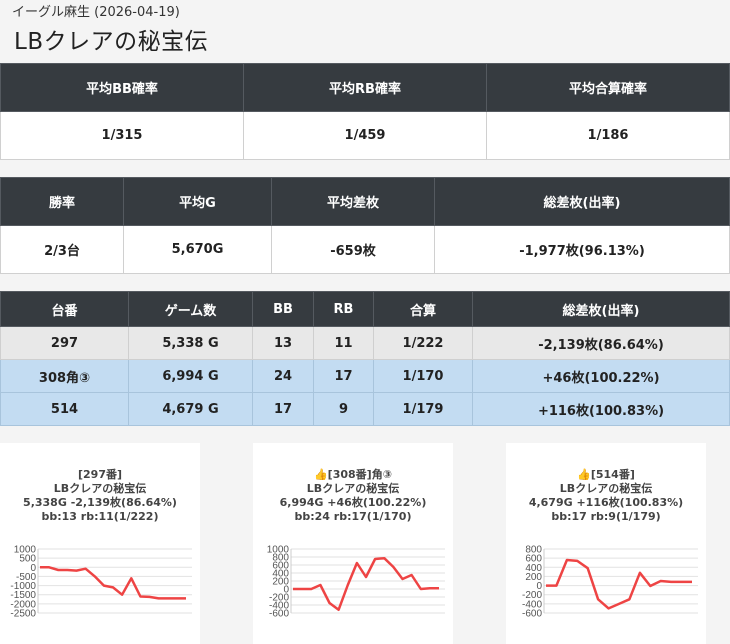  Describe the element at coordinates (601, 343) in the screenshot. I see `total-diff: -2,139枚(86.64%)` at that location.